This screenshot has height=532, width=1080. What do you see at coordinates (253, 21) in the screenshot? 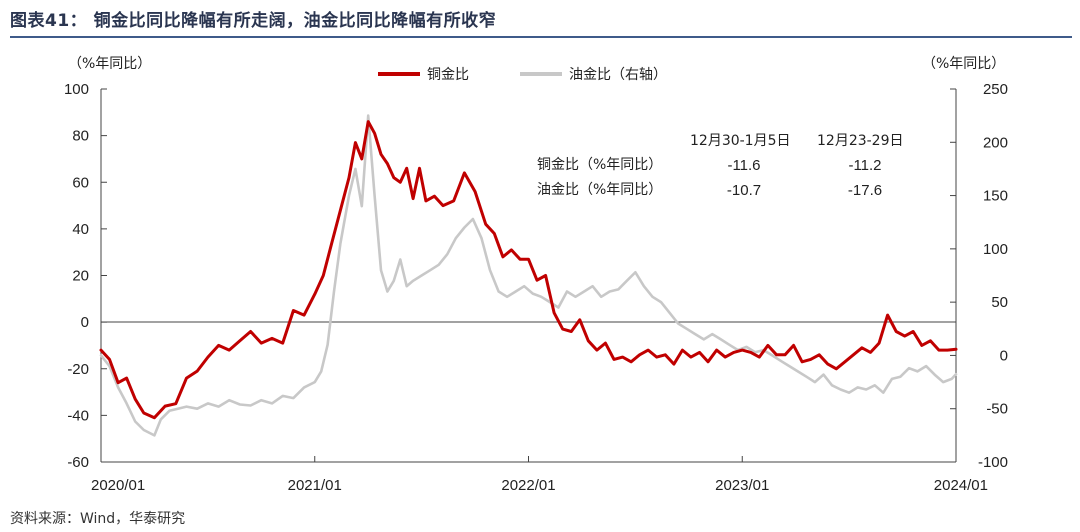
I see `figure-title: 图表41： 铜金比同比降幅有所走阔，油金比同比降幅有所收窄` at bounding box center [253, 21].